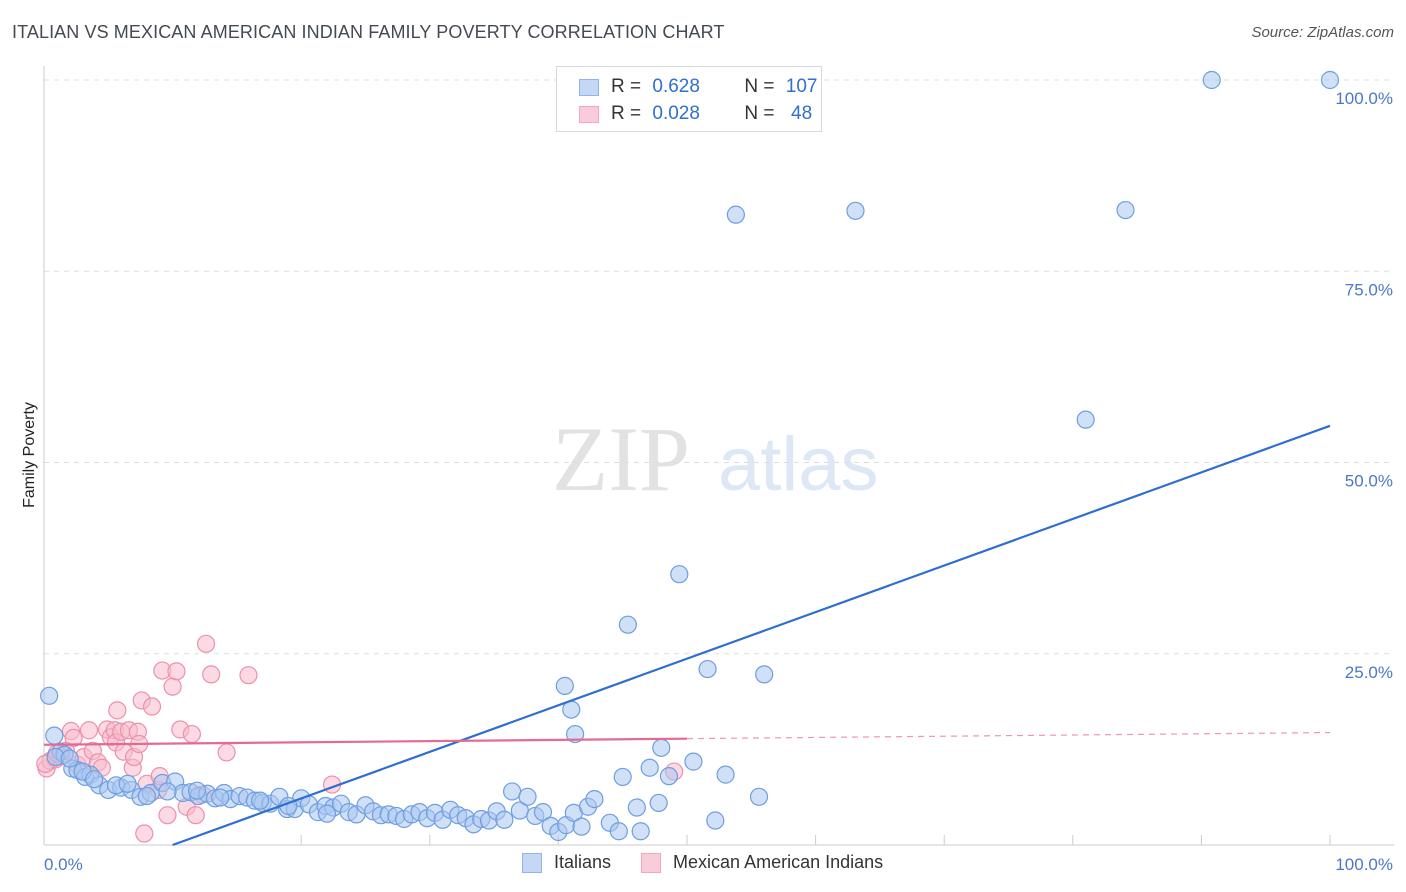 The width and height of the screenshot is (1406, 892). I want to click on stats-legend: R = 0.628 N = 107 R = 0.028 N = 48, so click(689, 99).